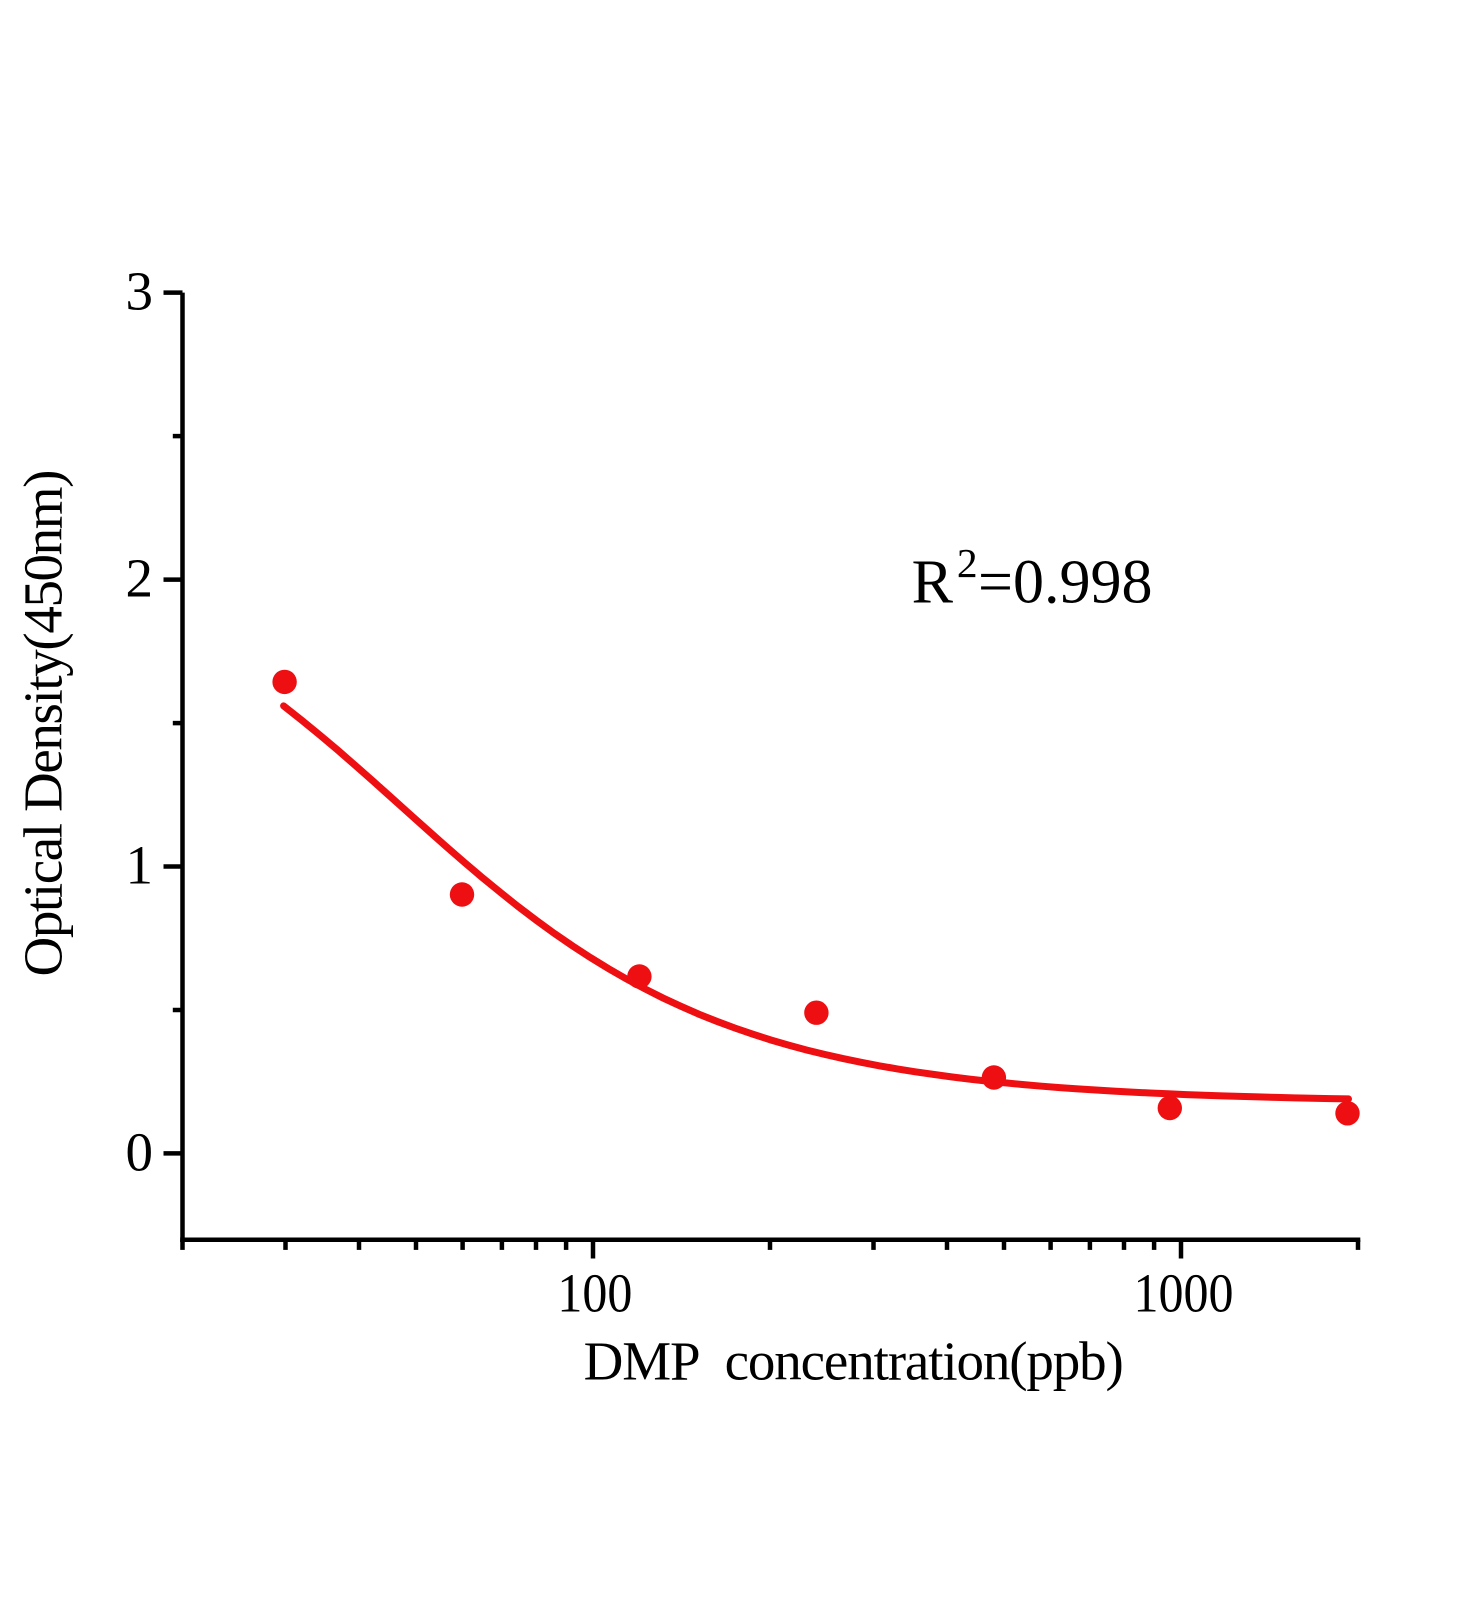  I want to click on svg-text: 100, so click(594, 1293).